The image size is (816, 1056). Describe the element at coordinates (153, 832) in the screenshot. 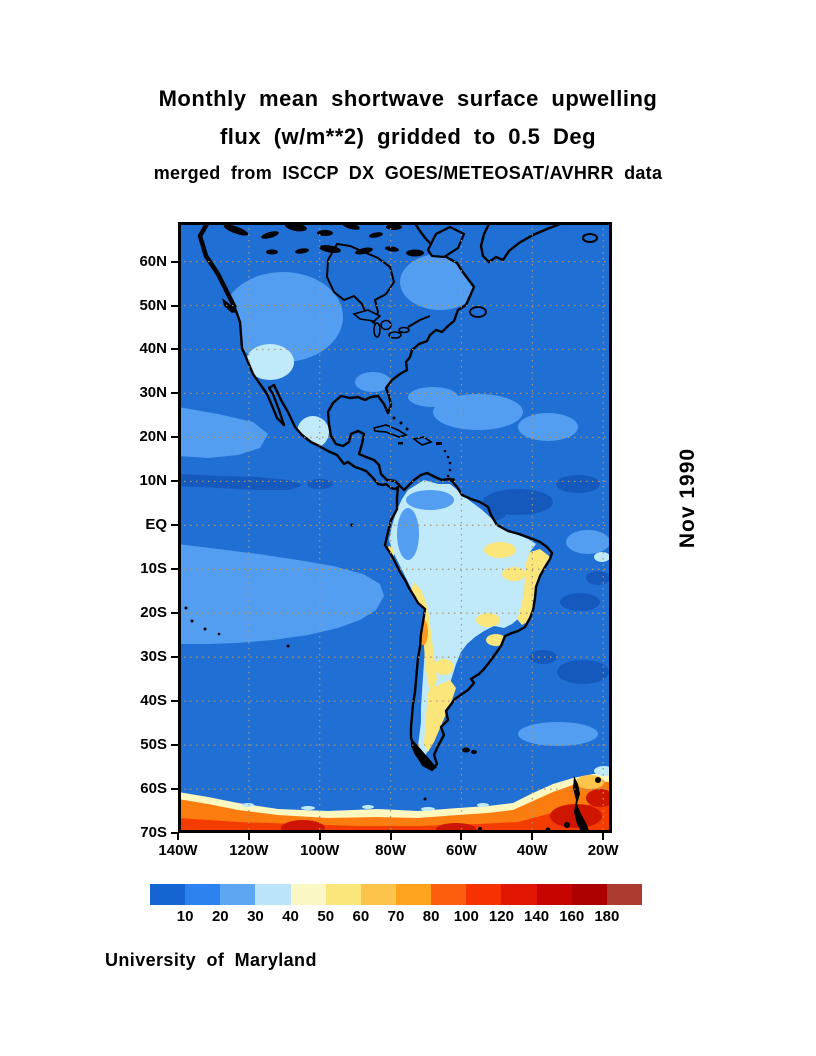

I see `lat-label-70S: 70S` at that location.